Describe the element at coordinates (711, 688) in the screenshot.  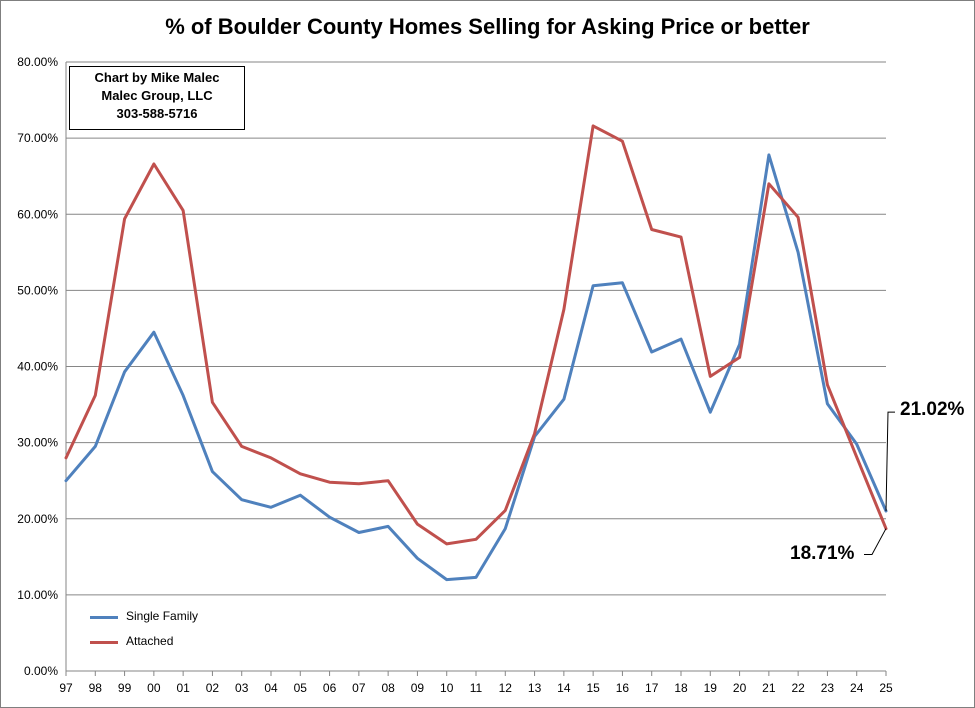
I see `x-tick-label: 19` at that location.